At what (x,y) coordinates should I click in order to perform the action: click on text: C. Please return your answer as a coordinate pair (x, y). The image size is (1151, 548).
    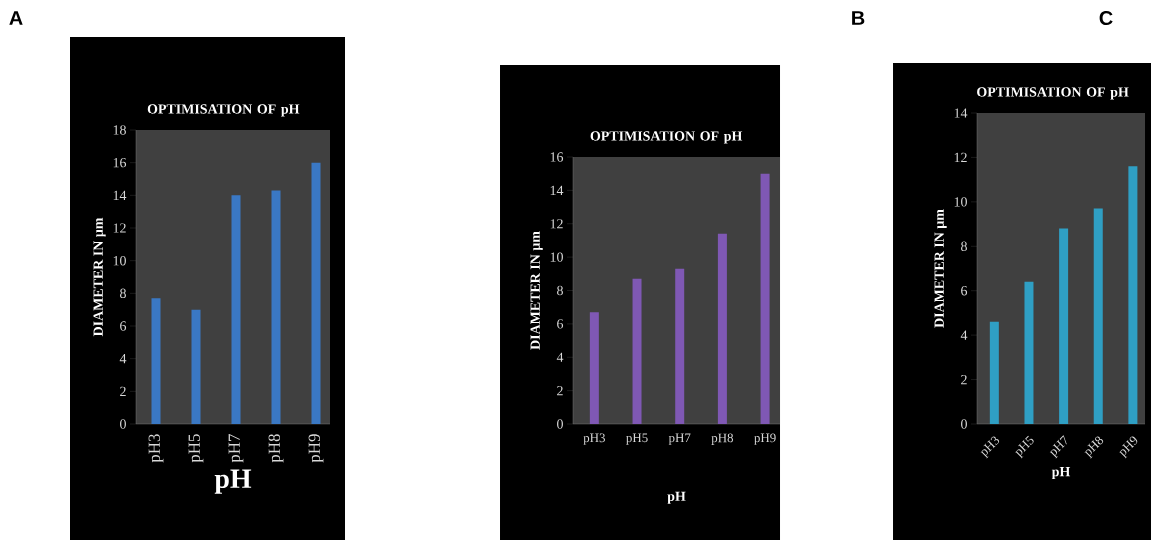
    Looking at the image, I should click on (1106, 18).